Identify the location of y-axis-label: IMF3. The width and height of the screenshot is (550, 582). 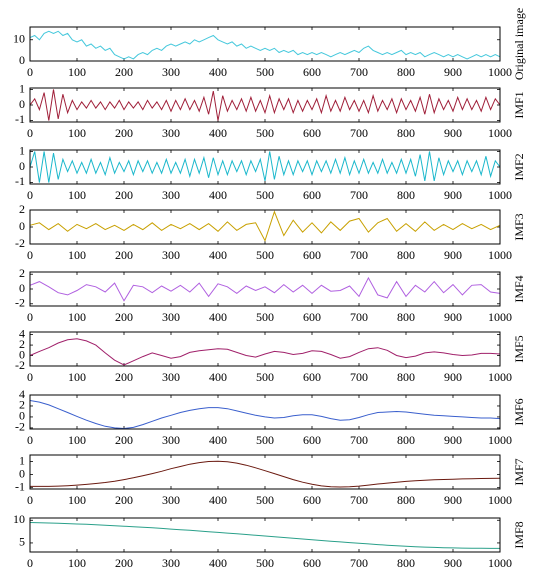
(519, 226).